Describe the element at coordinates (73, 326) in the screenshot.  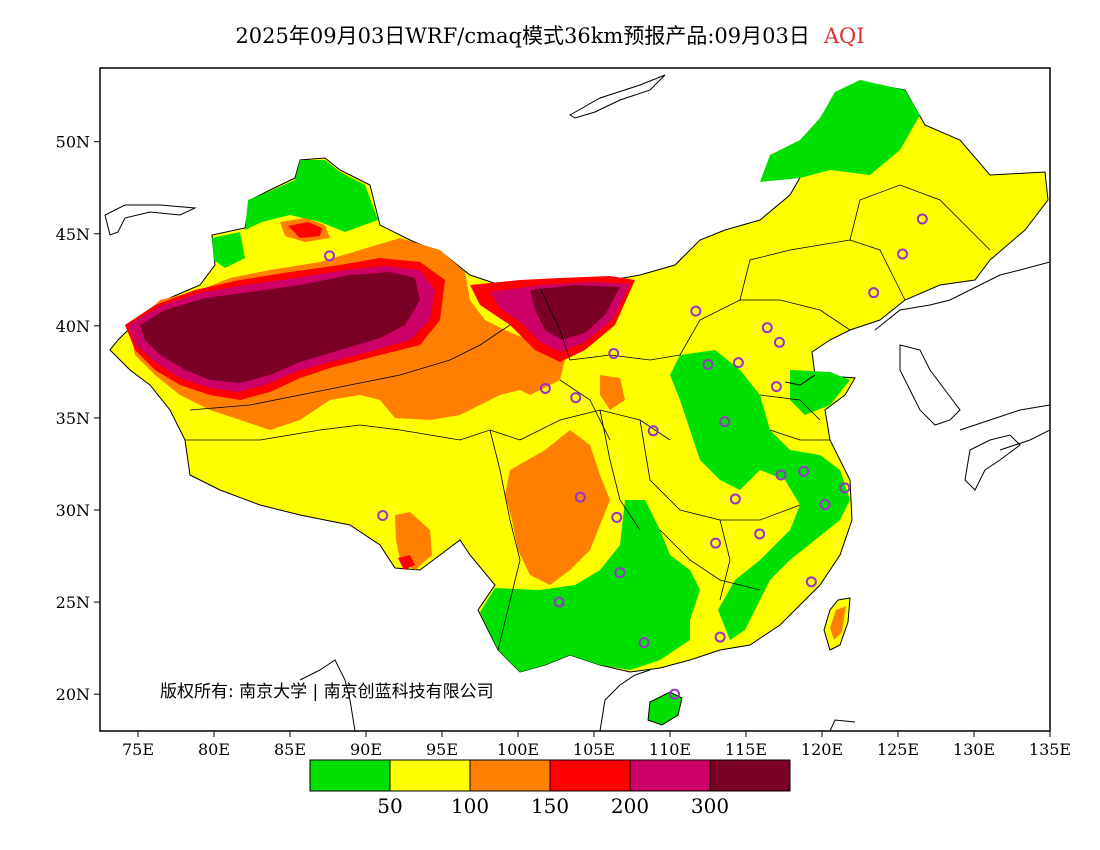
I see `lat-tick-label: 40N` at that location.